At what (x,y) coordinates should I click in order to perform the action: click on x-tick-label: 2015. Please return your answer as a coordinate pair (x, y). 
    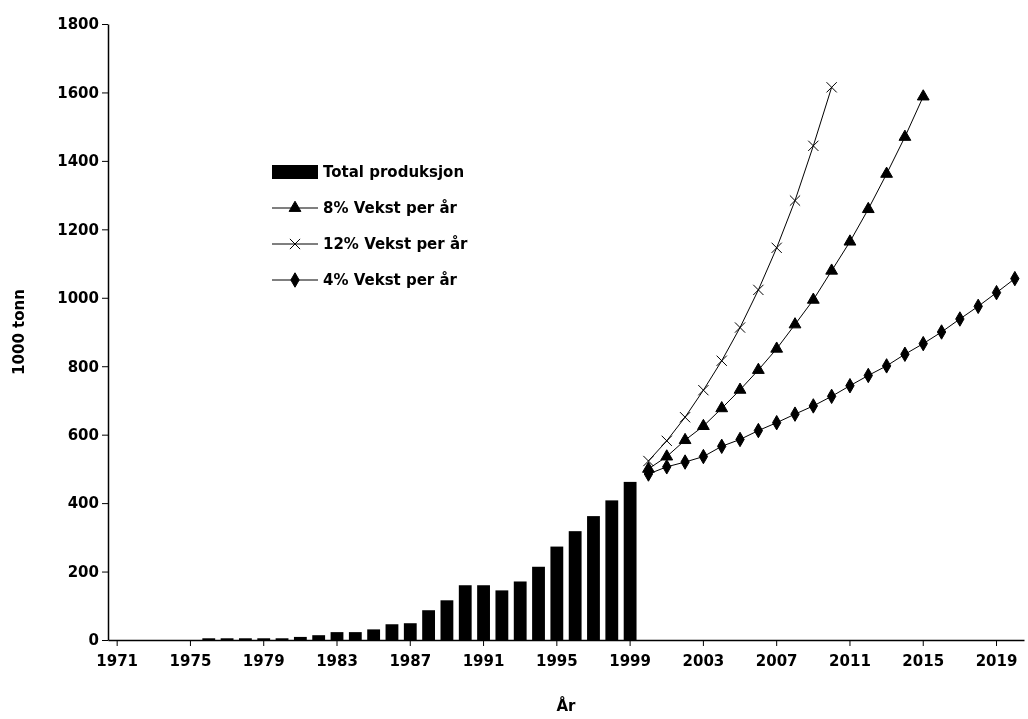
    Looking at the image, I should click on (923, 660).